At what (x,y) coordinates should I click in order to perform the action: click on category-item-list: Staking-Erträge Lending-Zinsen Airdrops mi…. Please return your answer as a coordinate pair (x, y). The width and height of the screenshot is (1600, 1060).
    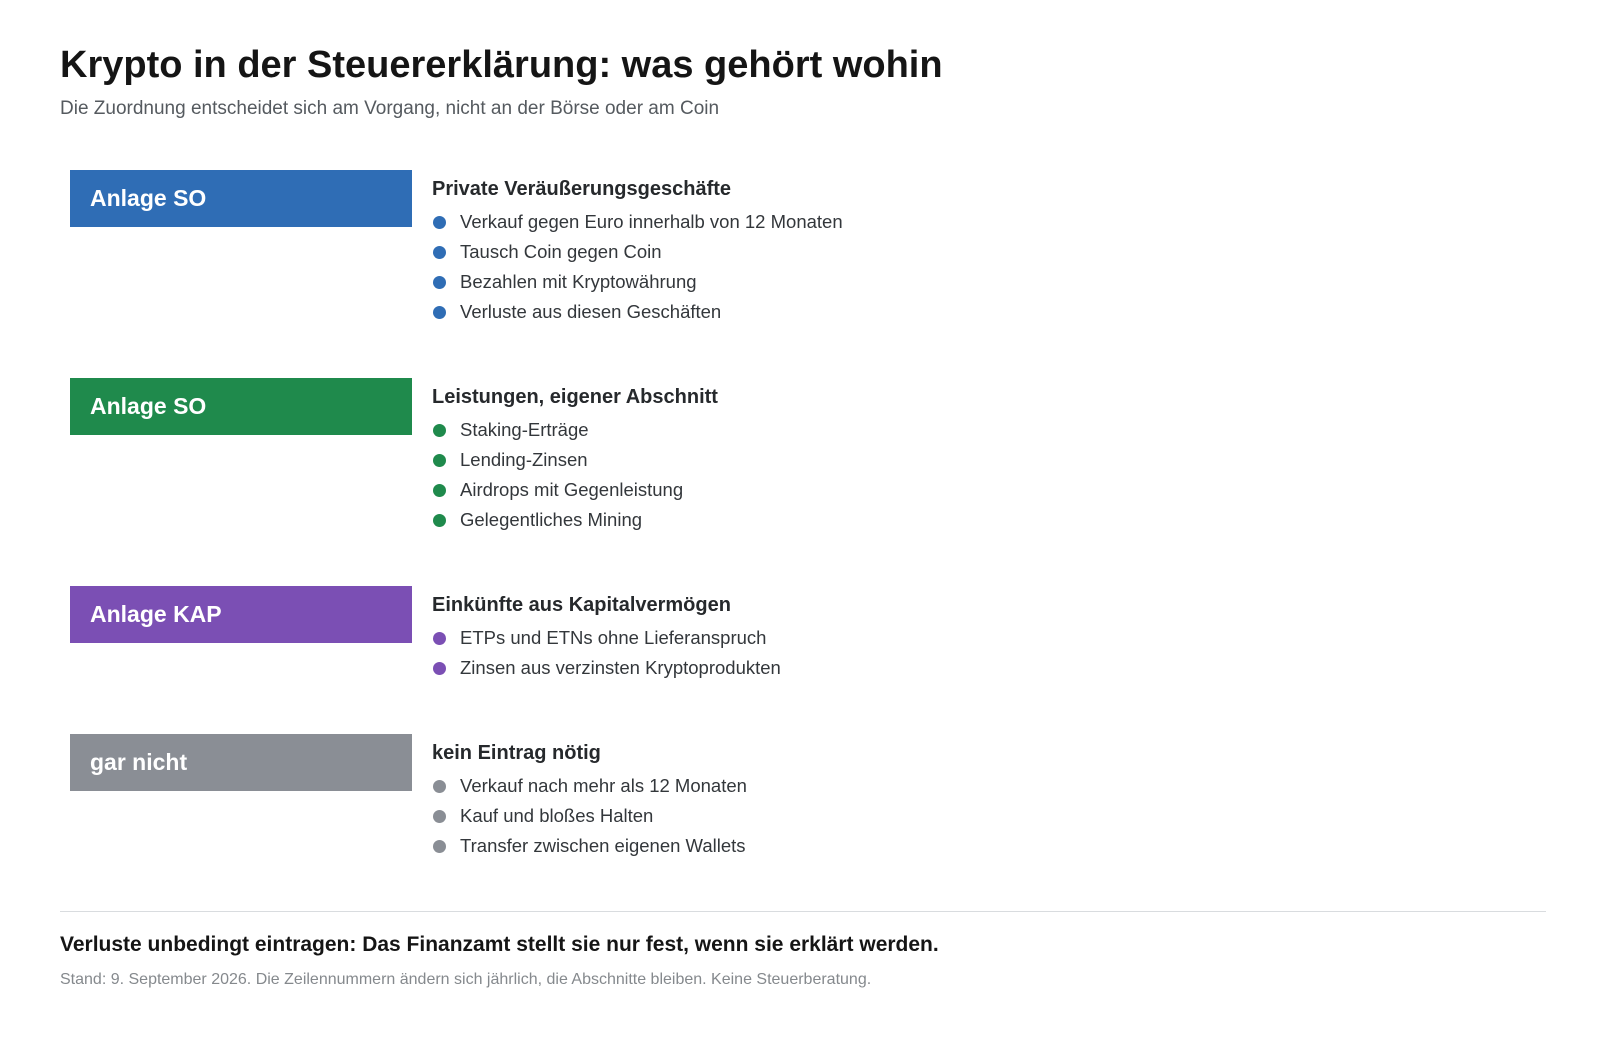
    Looking at the image, I should click on (575, 477).